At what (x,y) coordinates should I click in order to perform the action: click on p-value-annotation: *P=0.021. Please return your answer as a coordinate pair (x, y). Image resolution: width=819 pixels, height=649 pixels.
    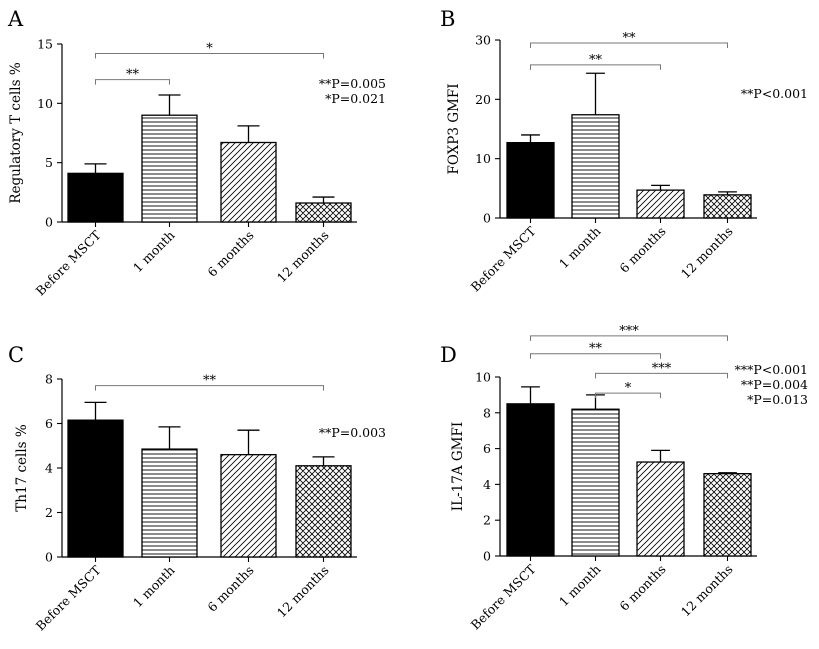
    Looking at the image, I should click on (355, 98).